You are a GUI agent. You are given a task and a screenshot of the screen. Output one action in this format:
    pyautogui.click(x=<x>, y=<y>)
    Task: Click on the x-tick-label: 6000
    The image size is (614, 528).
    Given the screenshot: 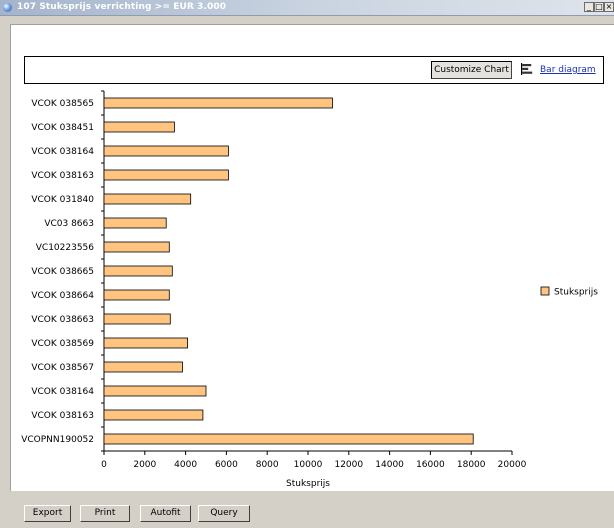 What is the action you would take?
    pyautogui.click(x=226, y=465)
    